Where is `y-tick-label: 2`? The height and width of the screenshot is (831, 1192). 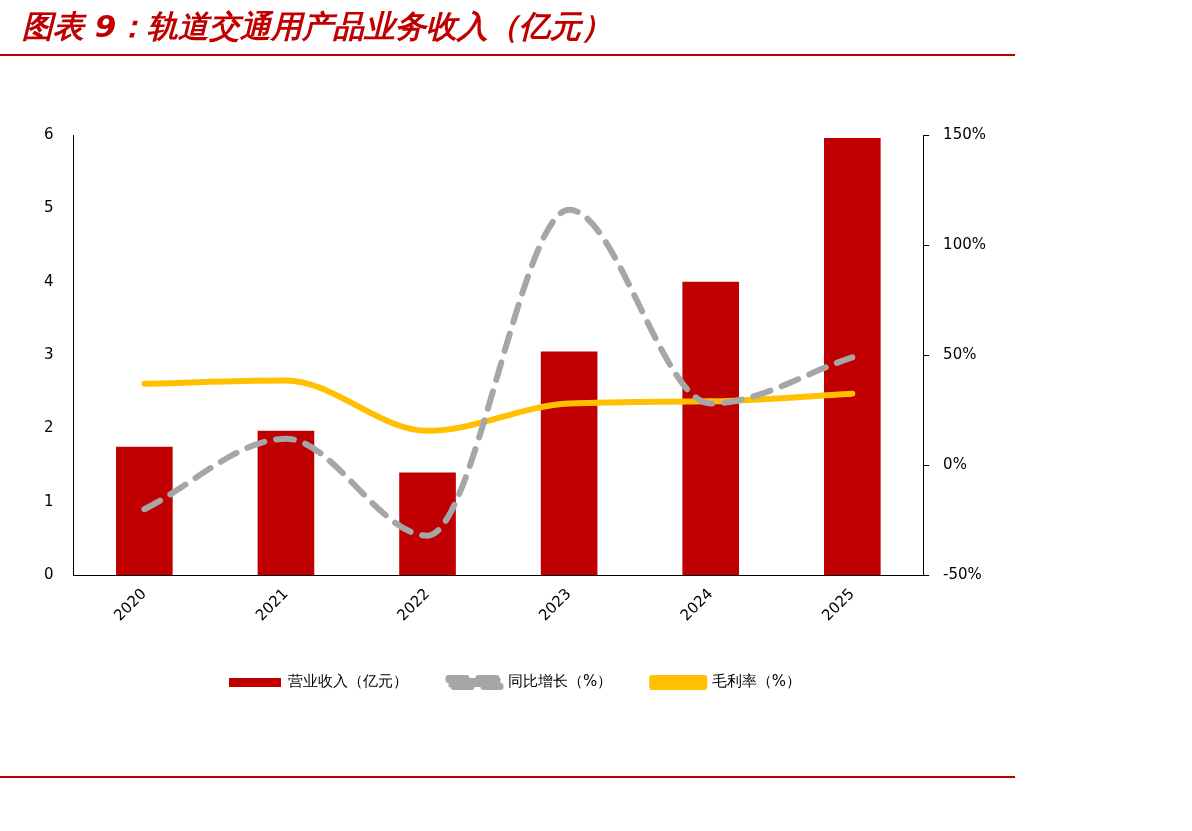
y-tick-label: 2 is located at coordinates (49, 427).